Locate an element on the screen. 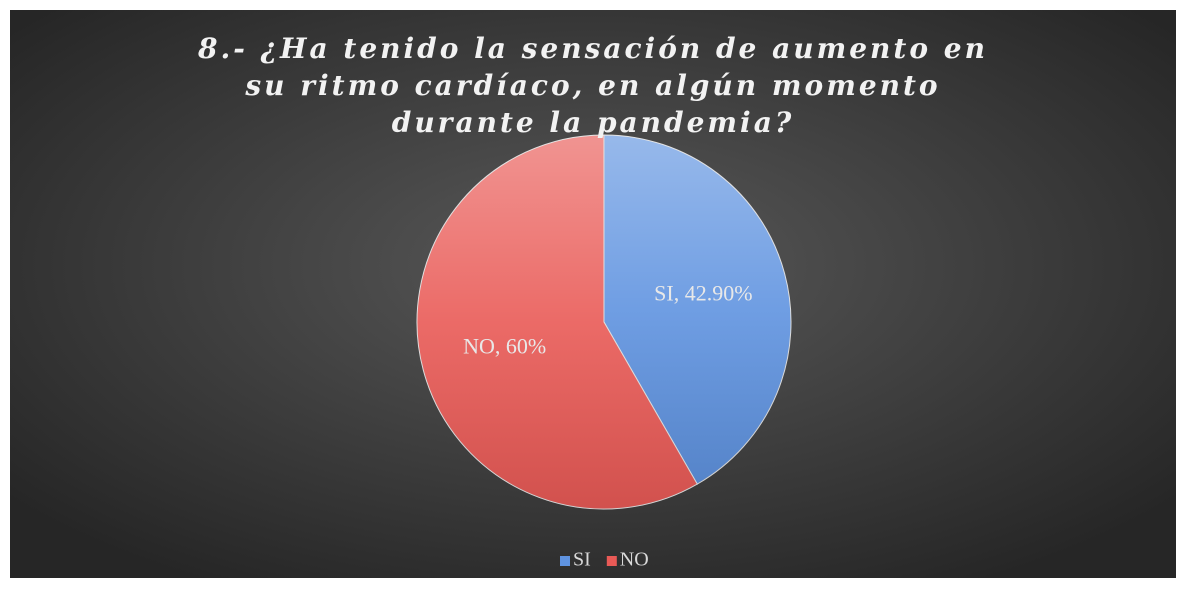 Image resolution: width=1186 pixels, height=592 pixels. data-label: NO, 60% is located at coordinates (504, 346).